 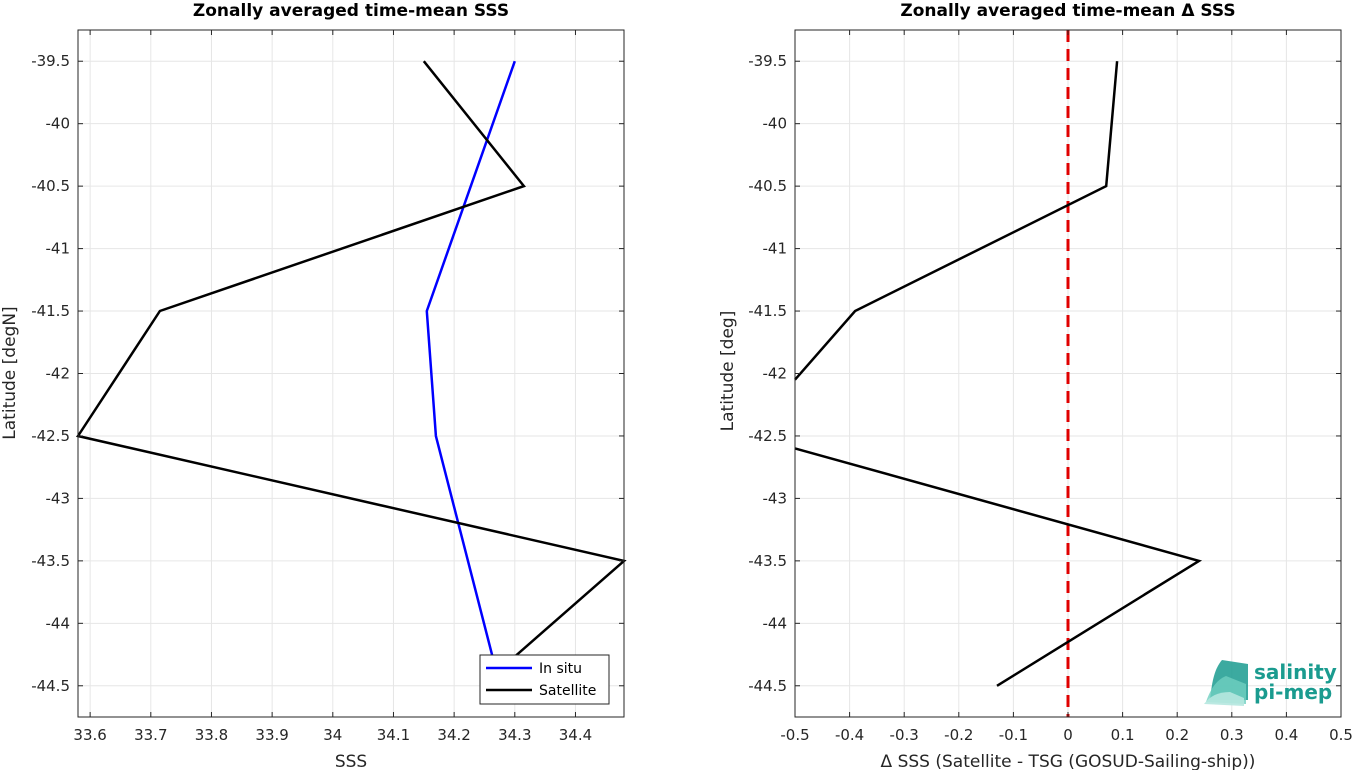 What do you see at coordinates (89, 735) in the screenshot?
I see `x-tick-label: 33.6` at bounding box center [89, 735].